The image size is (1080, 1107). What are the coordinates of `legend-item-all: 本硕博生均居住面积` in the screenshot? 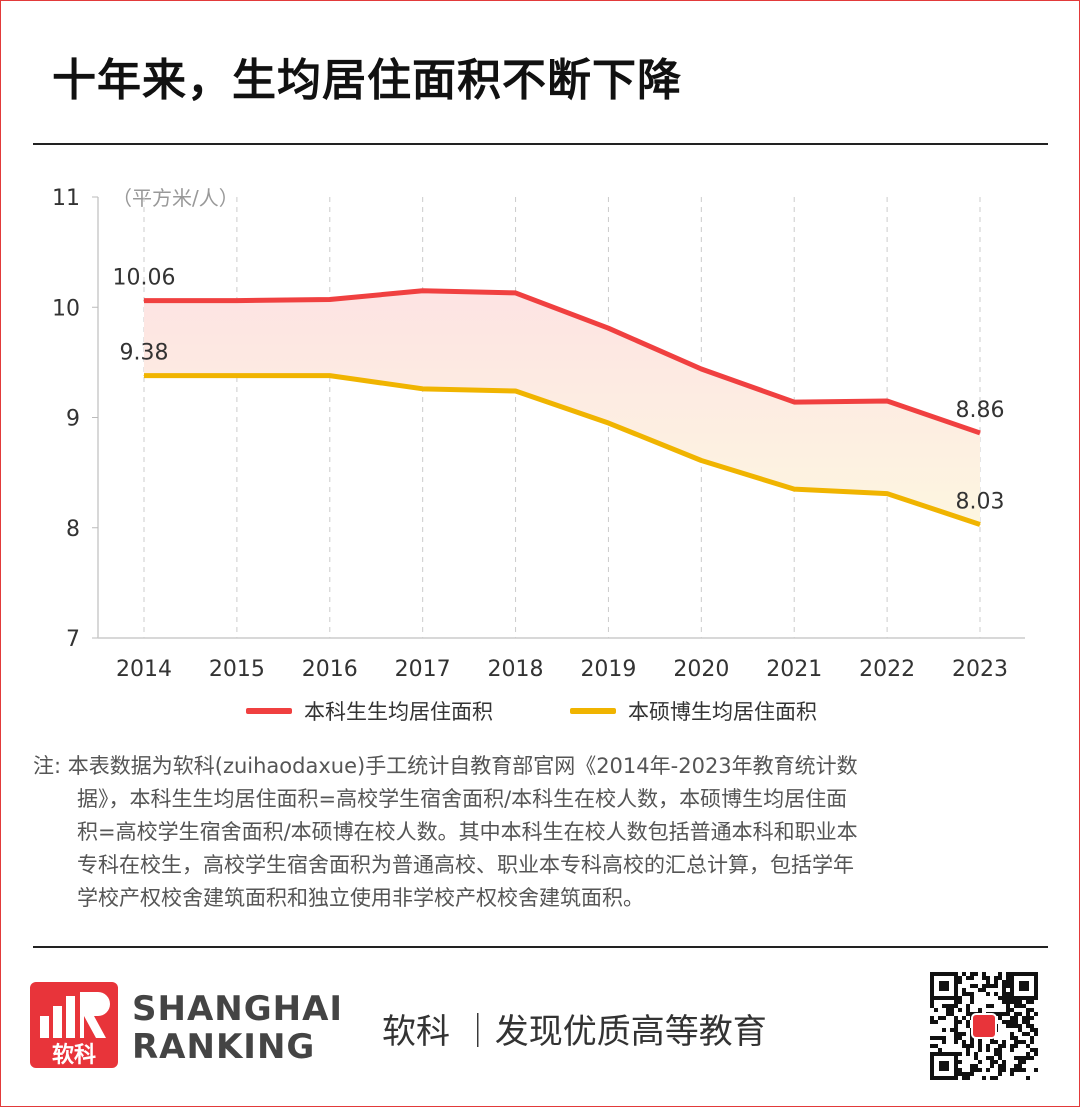 It's located at (693, 711).